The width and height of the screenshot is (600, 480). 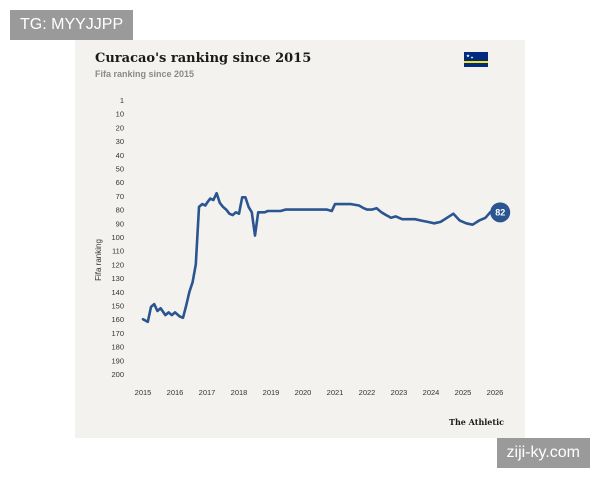 I want to click on y-tick-label: 20, so click(x=120, y=127).